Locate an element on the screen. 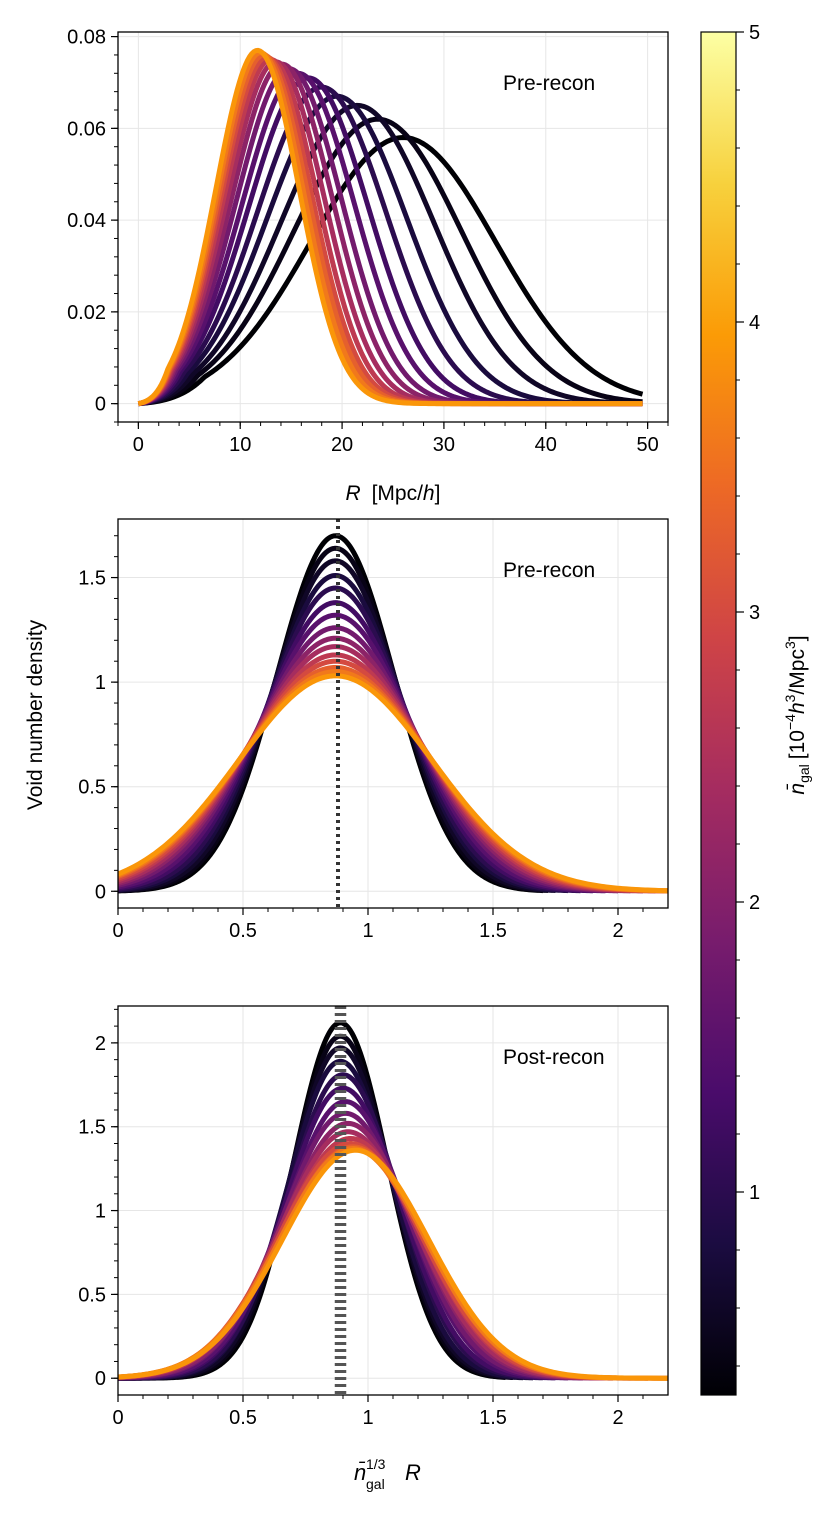  colorbar-label-units-pre: [10 is located at coordinates (797, 744).